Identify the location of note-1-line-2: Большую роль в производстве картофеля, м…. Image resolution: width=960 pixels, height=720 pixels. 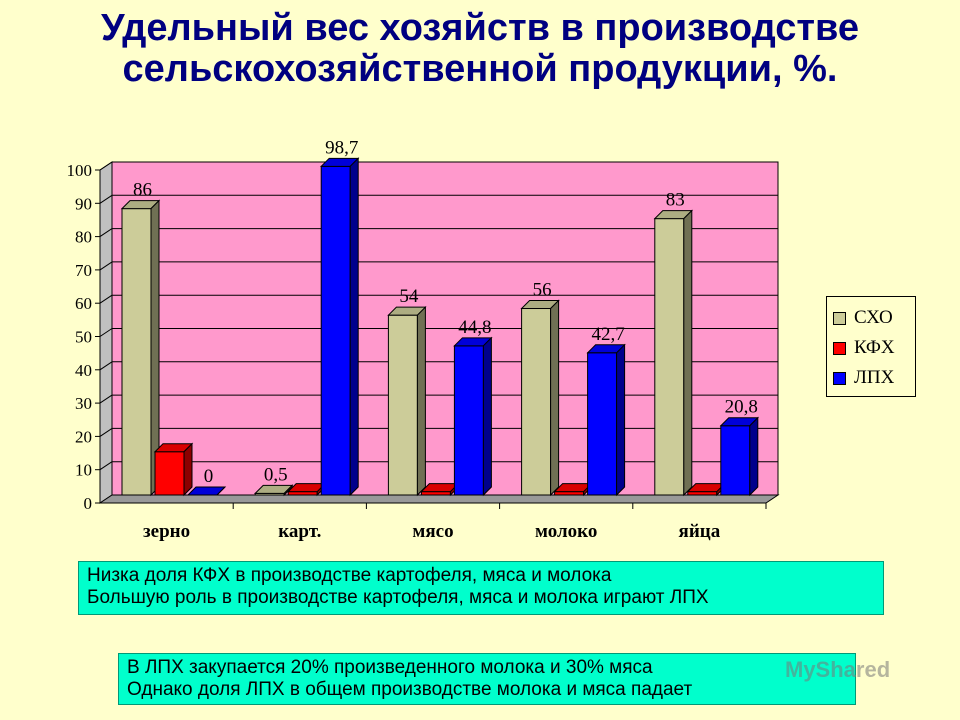
(398, 597).